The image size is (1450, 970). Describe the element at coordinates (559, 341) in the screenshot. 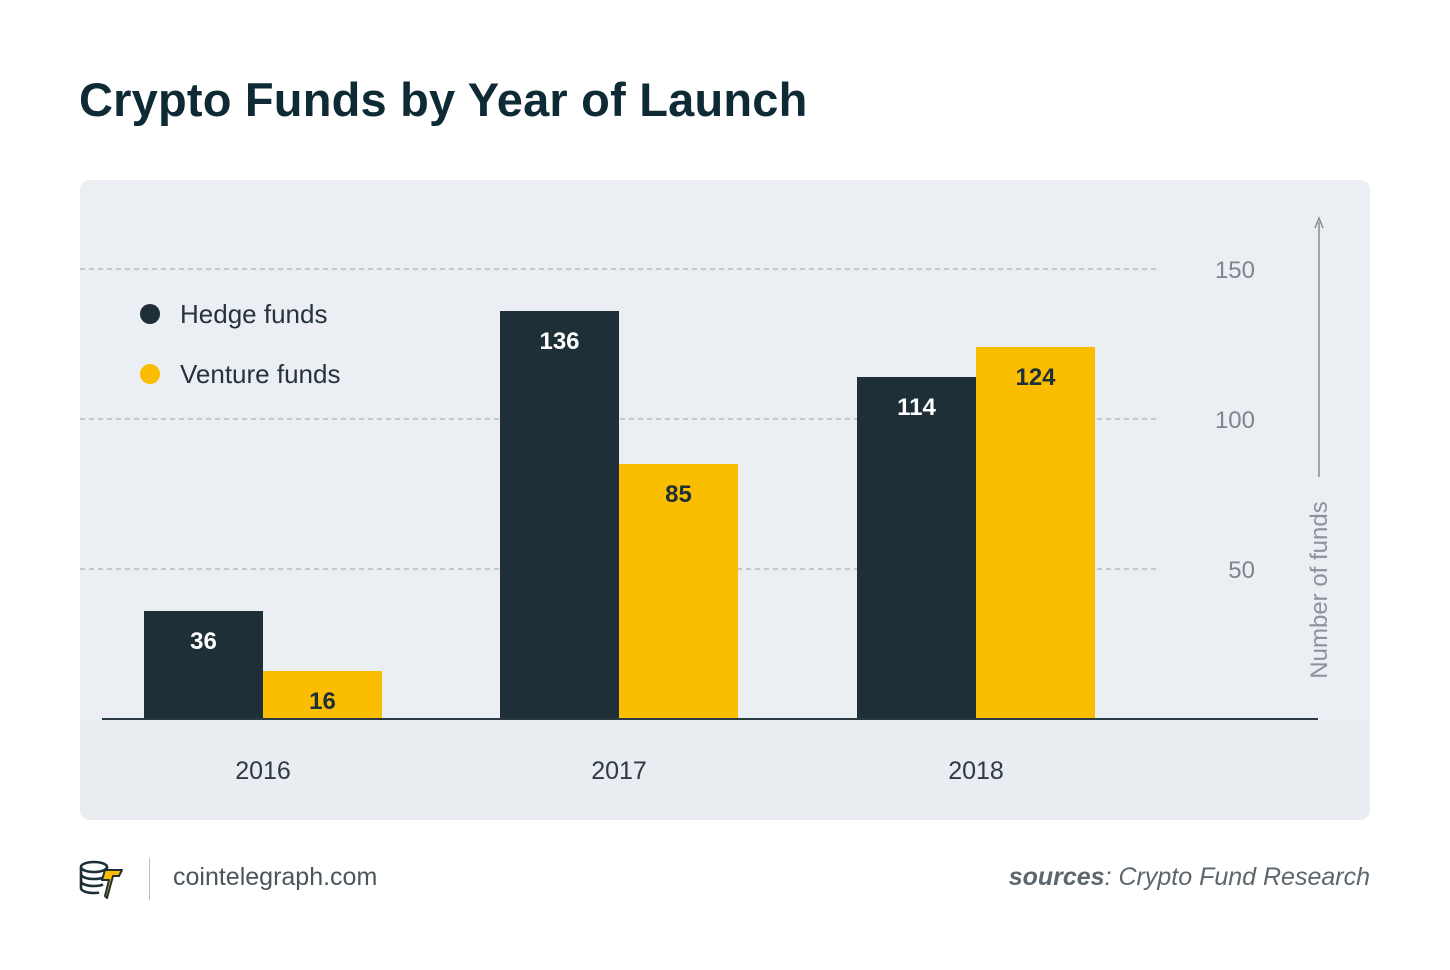

I see `data-label: 136` at that location.